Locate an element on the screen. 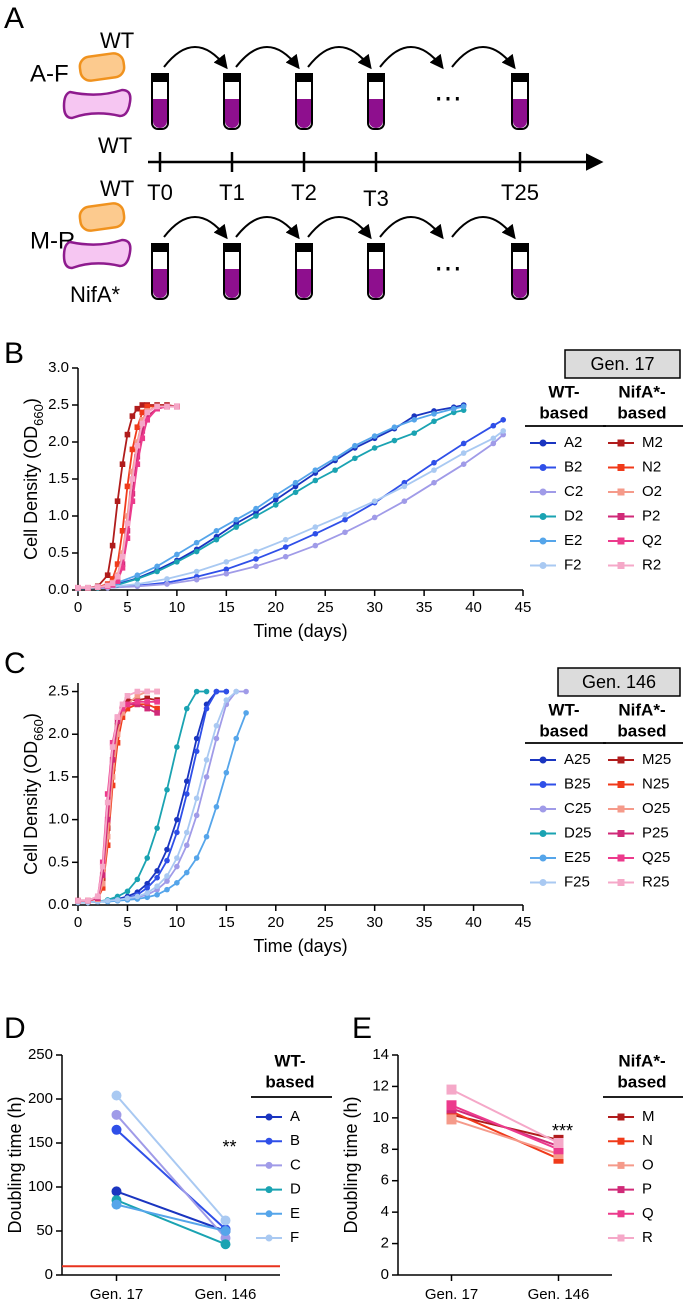 This screenshot has width=685, height=1309. timepoint-label: T3 is located at coordinates (376, 198).